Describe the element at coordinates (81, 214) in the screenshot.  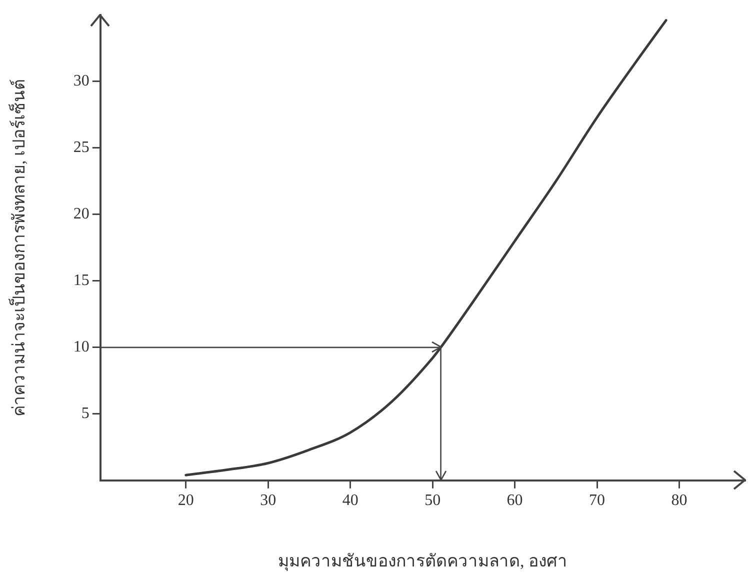
I see `y-tick-label: 20` at that location.